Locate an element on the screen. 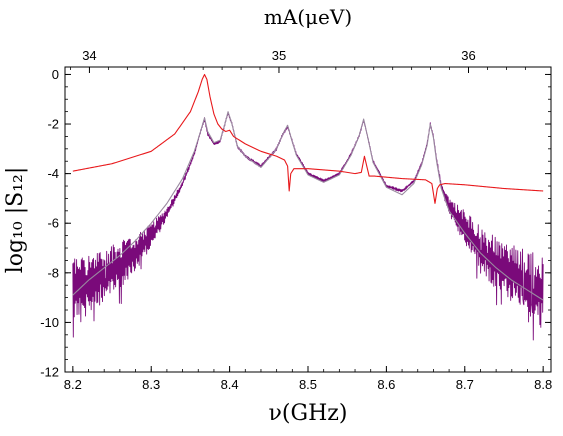 The width and height of the screenshot is (563, 436). y-tick-label: -8 is located at coordinates (53, 272).